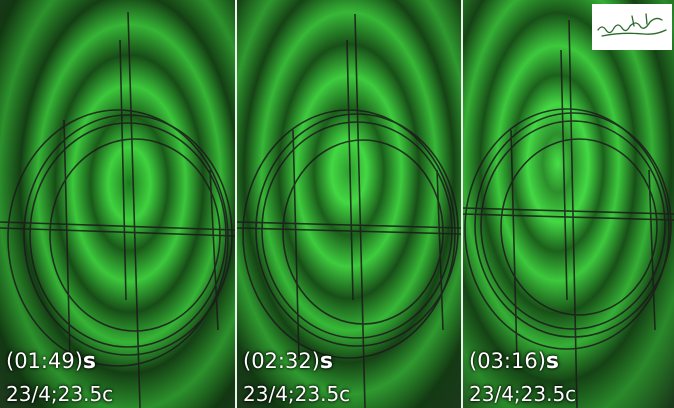 The width and height of the screenshot is (674, 408). I want to click on elapsed-time-label: (02:32)s, so click(288, 361).